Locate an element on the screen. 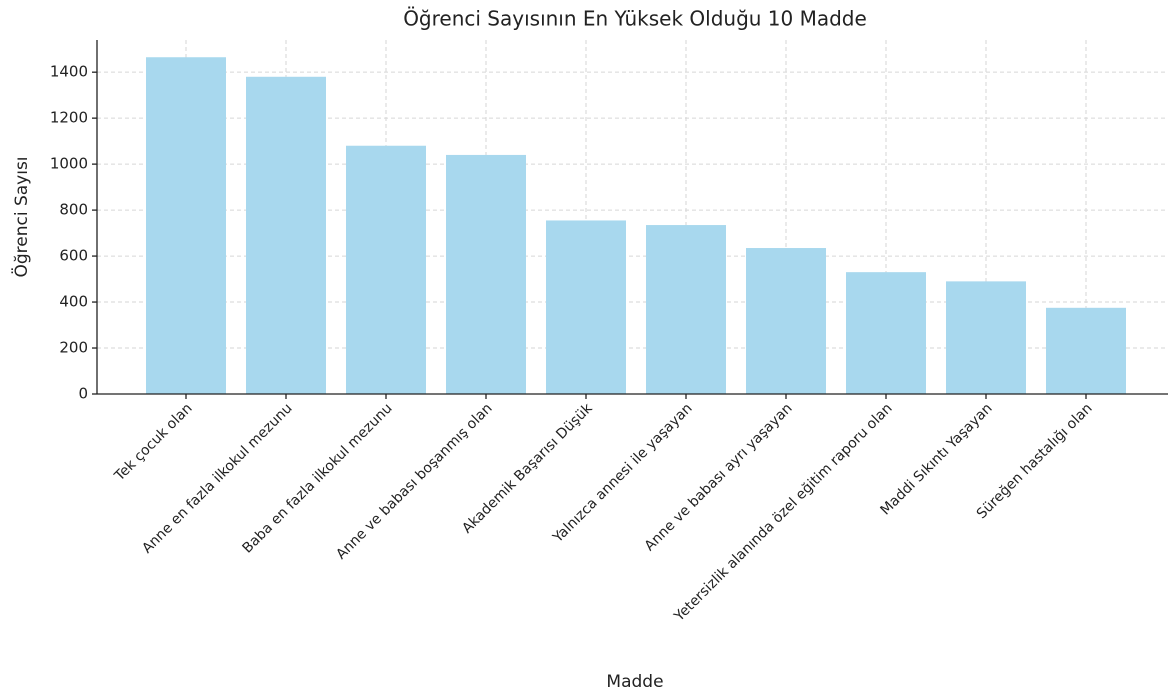  y-tick-label: 1000 is located at coordinates (69, 164).